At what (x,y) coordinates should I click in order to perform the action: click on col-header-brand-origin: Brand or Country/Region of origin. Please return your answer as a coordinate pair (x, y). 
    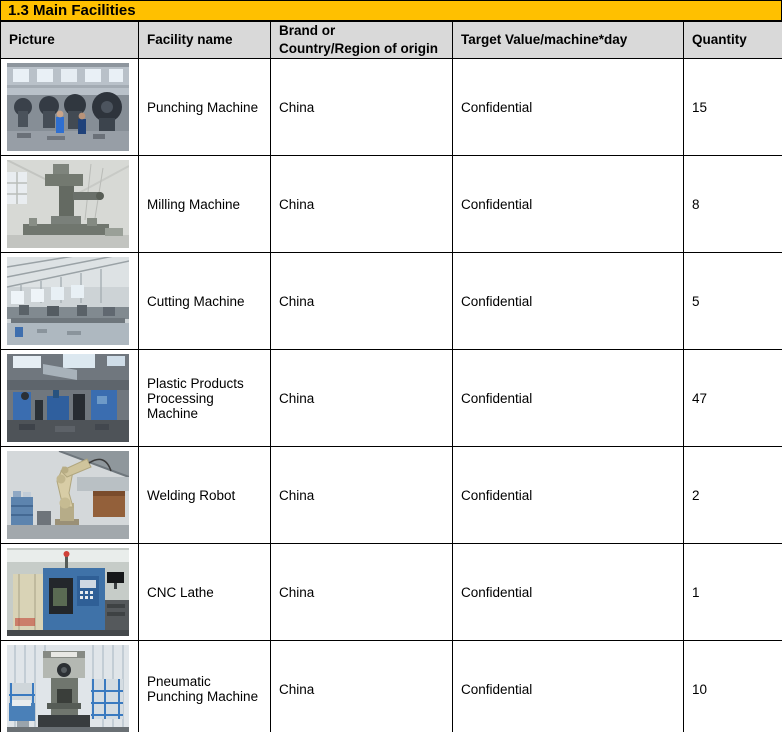
    Looking at the image, I should click on (361, 40).